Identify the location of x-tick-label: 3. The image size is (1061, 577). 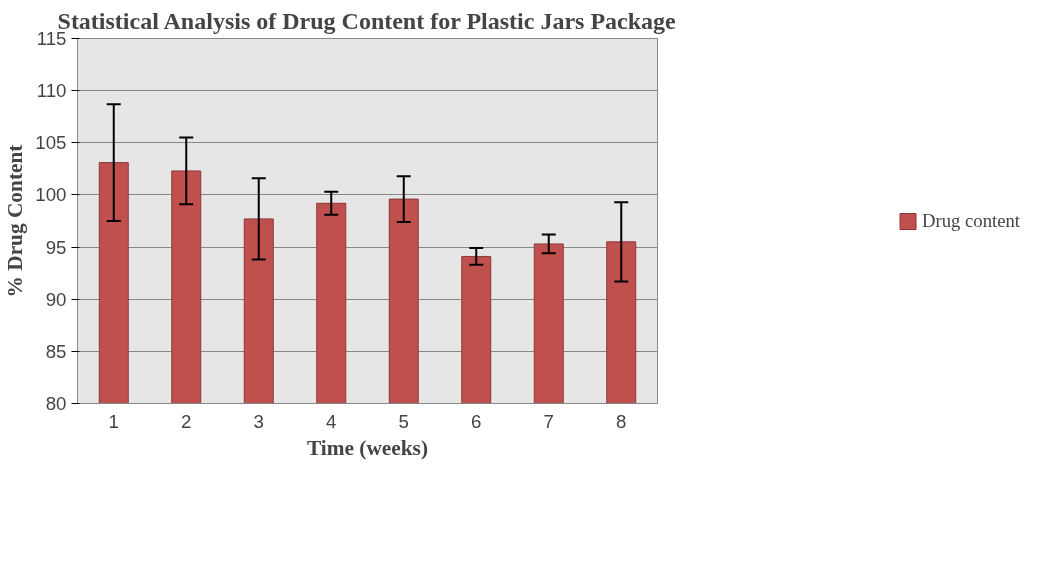
(258, 421).